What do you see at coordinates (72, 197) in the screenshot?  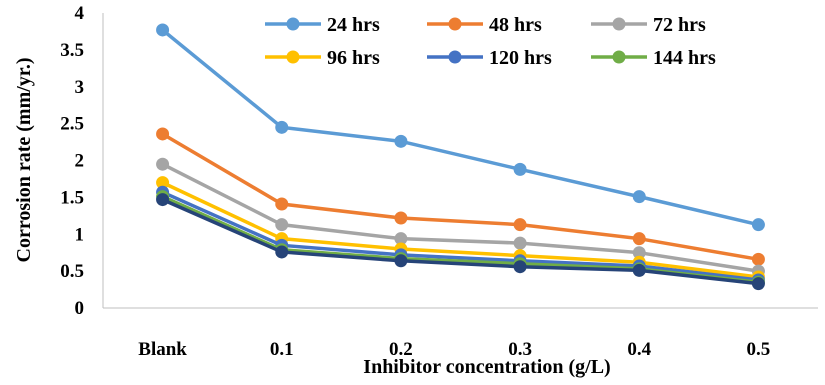 I see `y-tick-label: 1.5` at bounding box center [72, 197].